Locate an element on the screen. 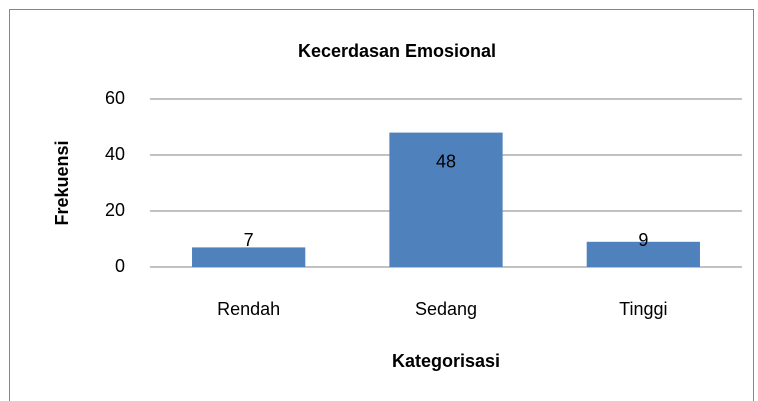 The height and width of the screenshot is (401, 758). y-tick-label: 60 is located at coordinates (115, 98).